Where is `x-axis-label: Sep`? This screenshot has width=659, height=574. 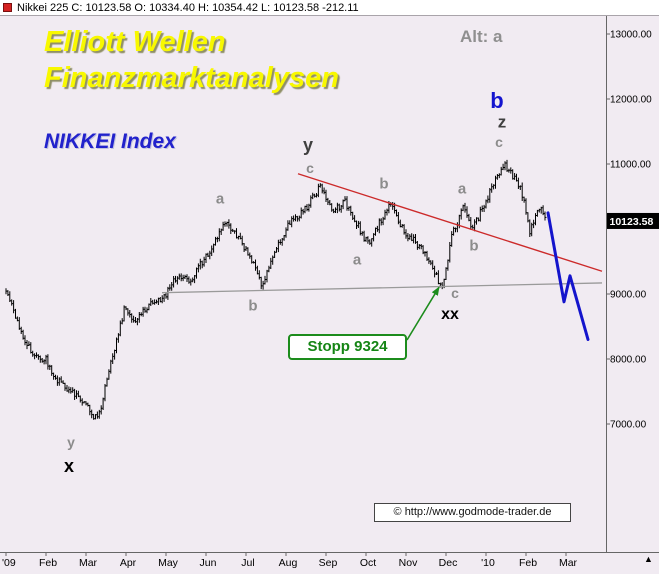
x-axis-label: Sep is located at coordinates (328, 563).